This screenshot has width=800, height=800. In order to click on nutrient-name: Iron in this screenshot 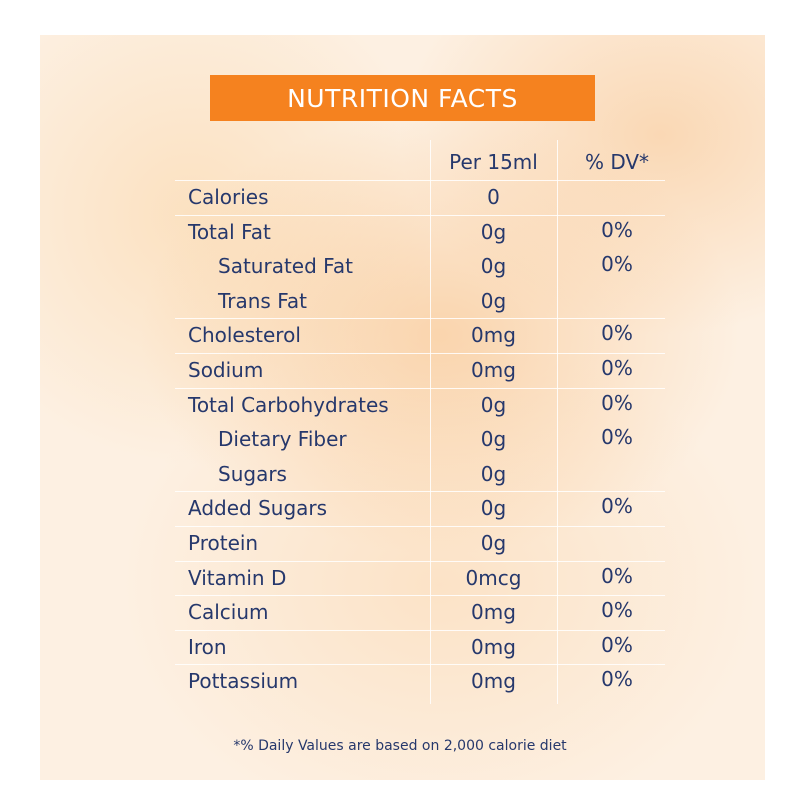, I will do `click(207, 646)`.